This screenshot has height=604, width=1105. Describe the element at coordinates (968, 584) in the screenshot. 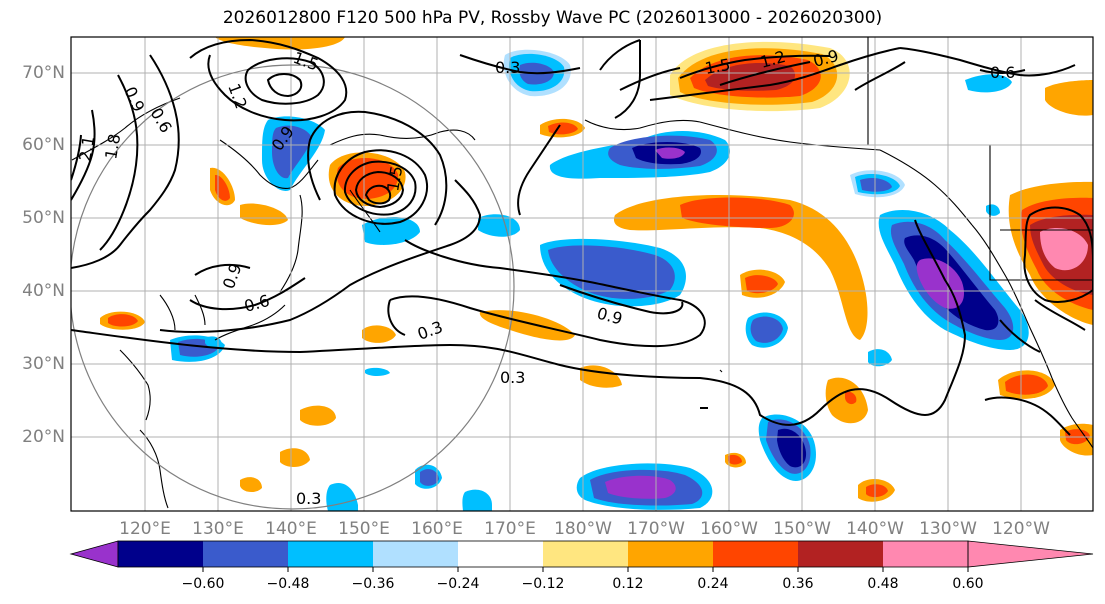

I see `colorbar-tick-label: 0.60` at that location.